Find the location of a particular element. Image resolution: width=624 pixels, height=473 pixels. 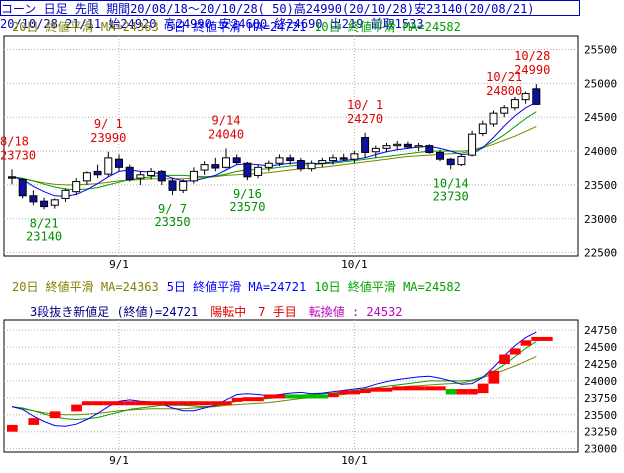

break-ma20-line is located at coordinates (274, 385).